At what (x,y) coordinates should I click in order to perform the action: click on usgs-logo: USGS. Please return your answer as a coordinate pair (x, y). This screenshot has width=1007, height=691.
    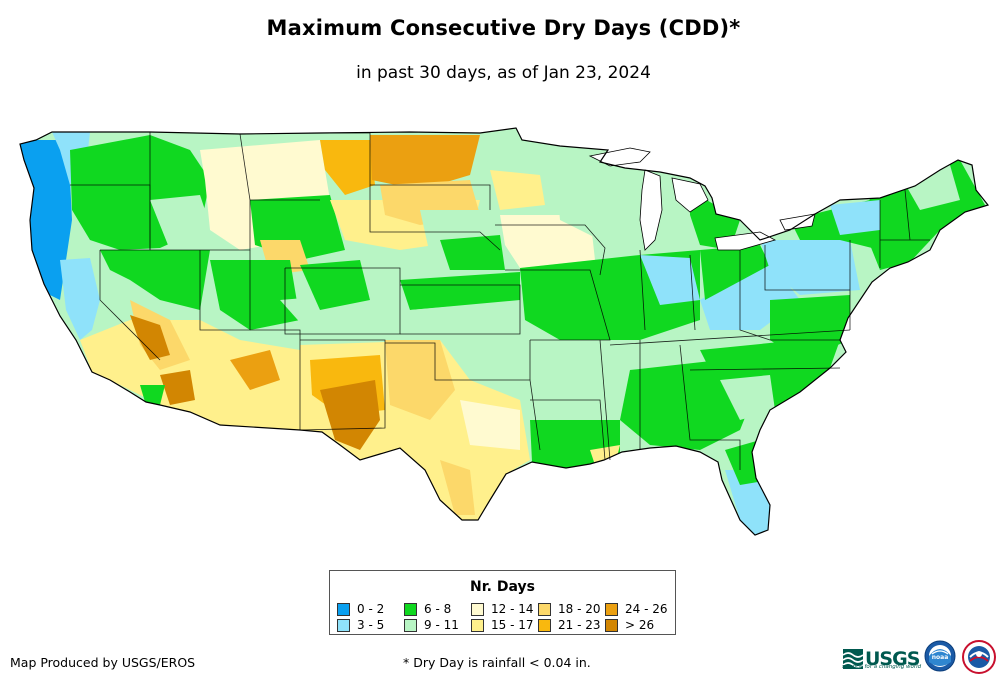
    Looking at the image, I should click on (882, 659).